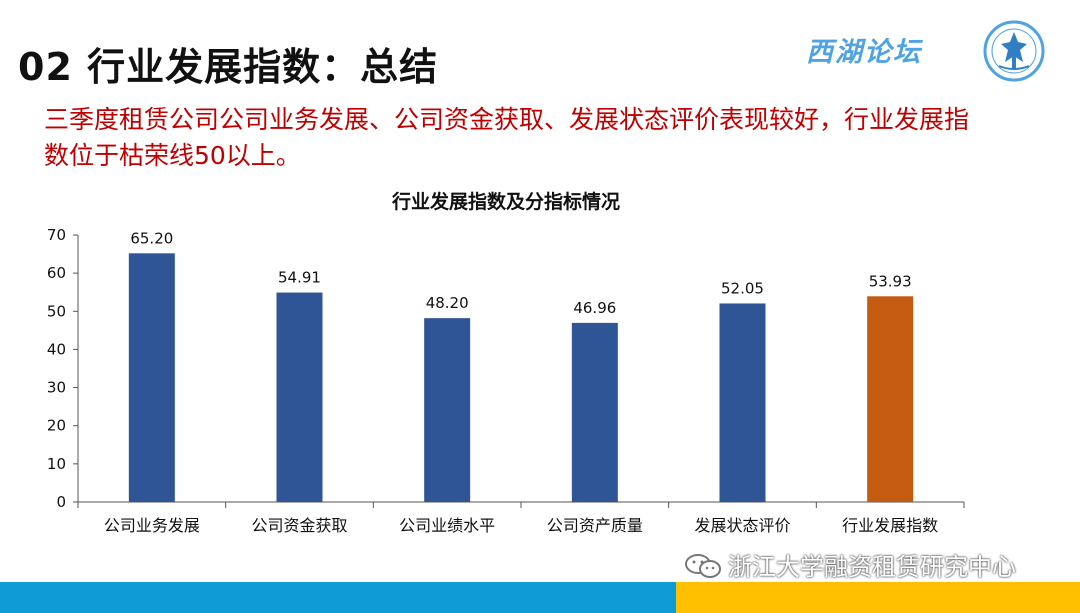  What do you see at coordinates (864, 52) in the screenshot?
I see `brand-wordmark: 西湖论坛` at bounding box center [864, 52].